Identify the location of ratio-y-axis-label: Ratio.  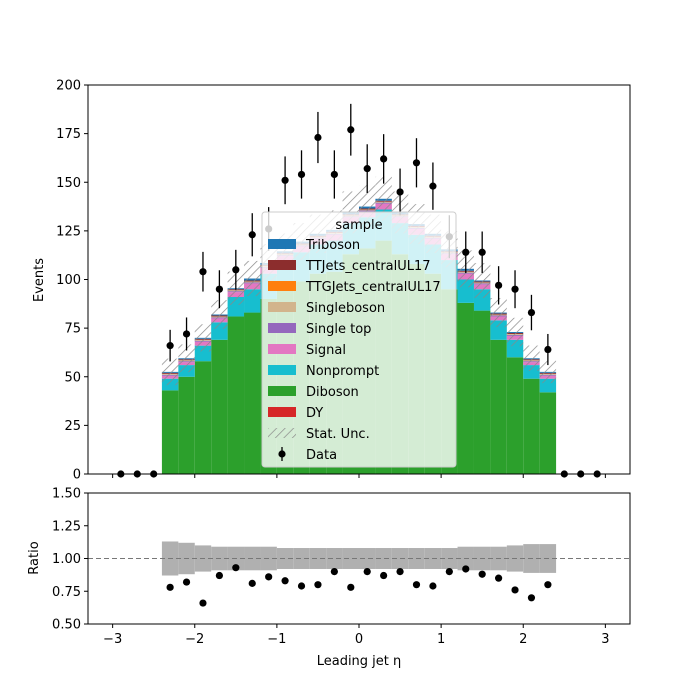
(34, 557).